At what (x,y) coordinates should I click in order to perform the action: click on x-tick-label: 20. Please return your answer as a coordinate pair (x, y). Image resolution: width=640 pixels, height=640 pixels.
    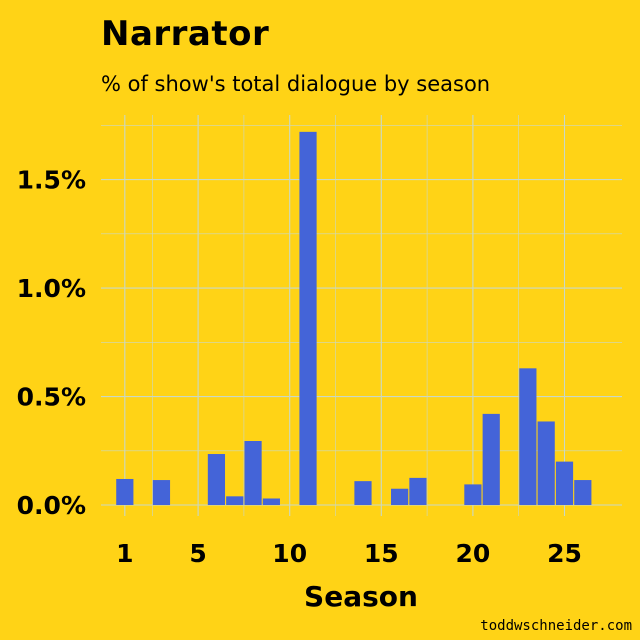
    Looking at the image, I should click on (473, 553).